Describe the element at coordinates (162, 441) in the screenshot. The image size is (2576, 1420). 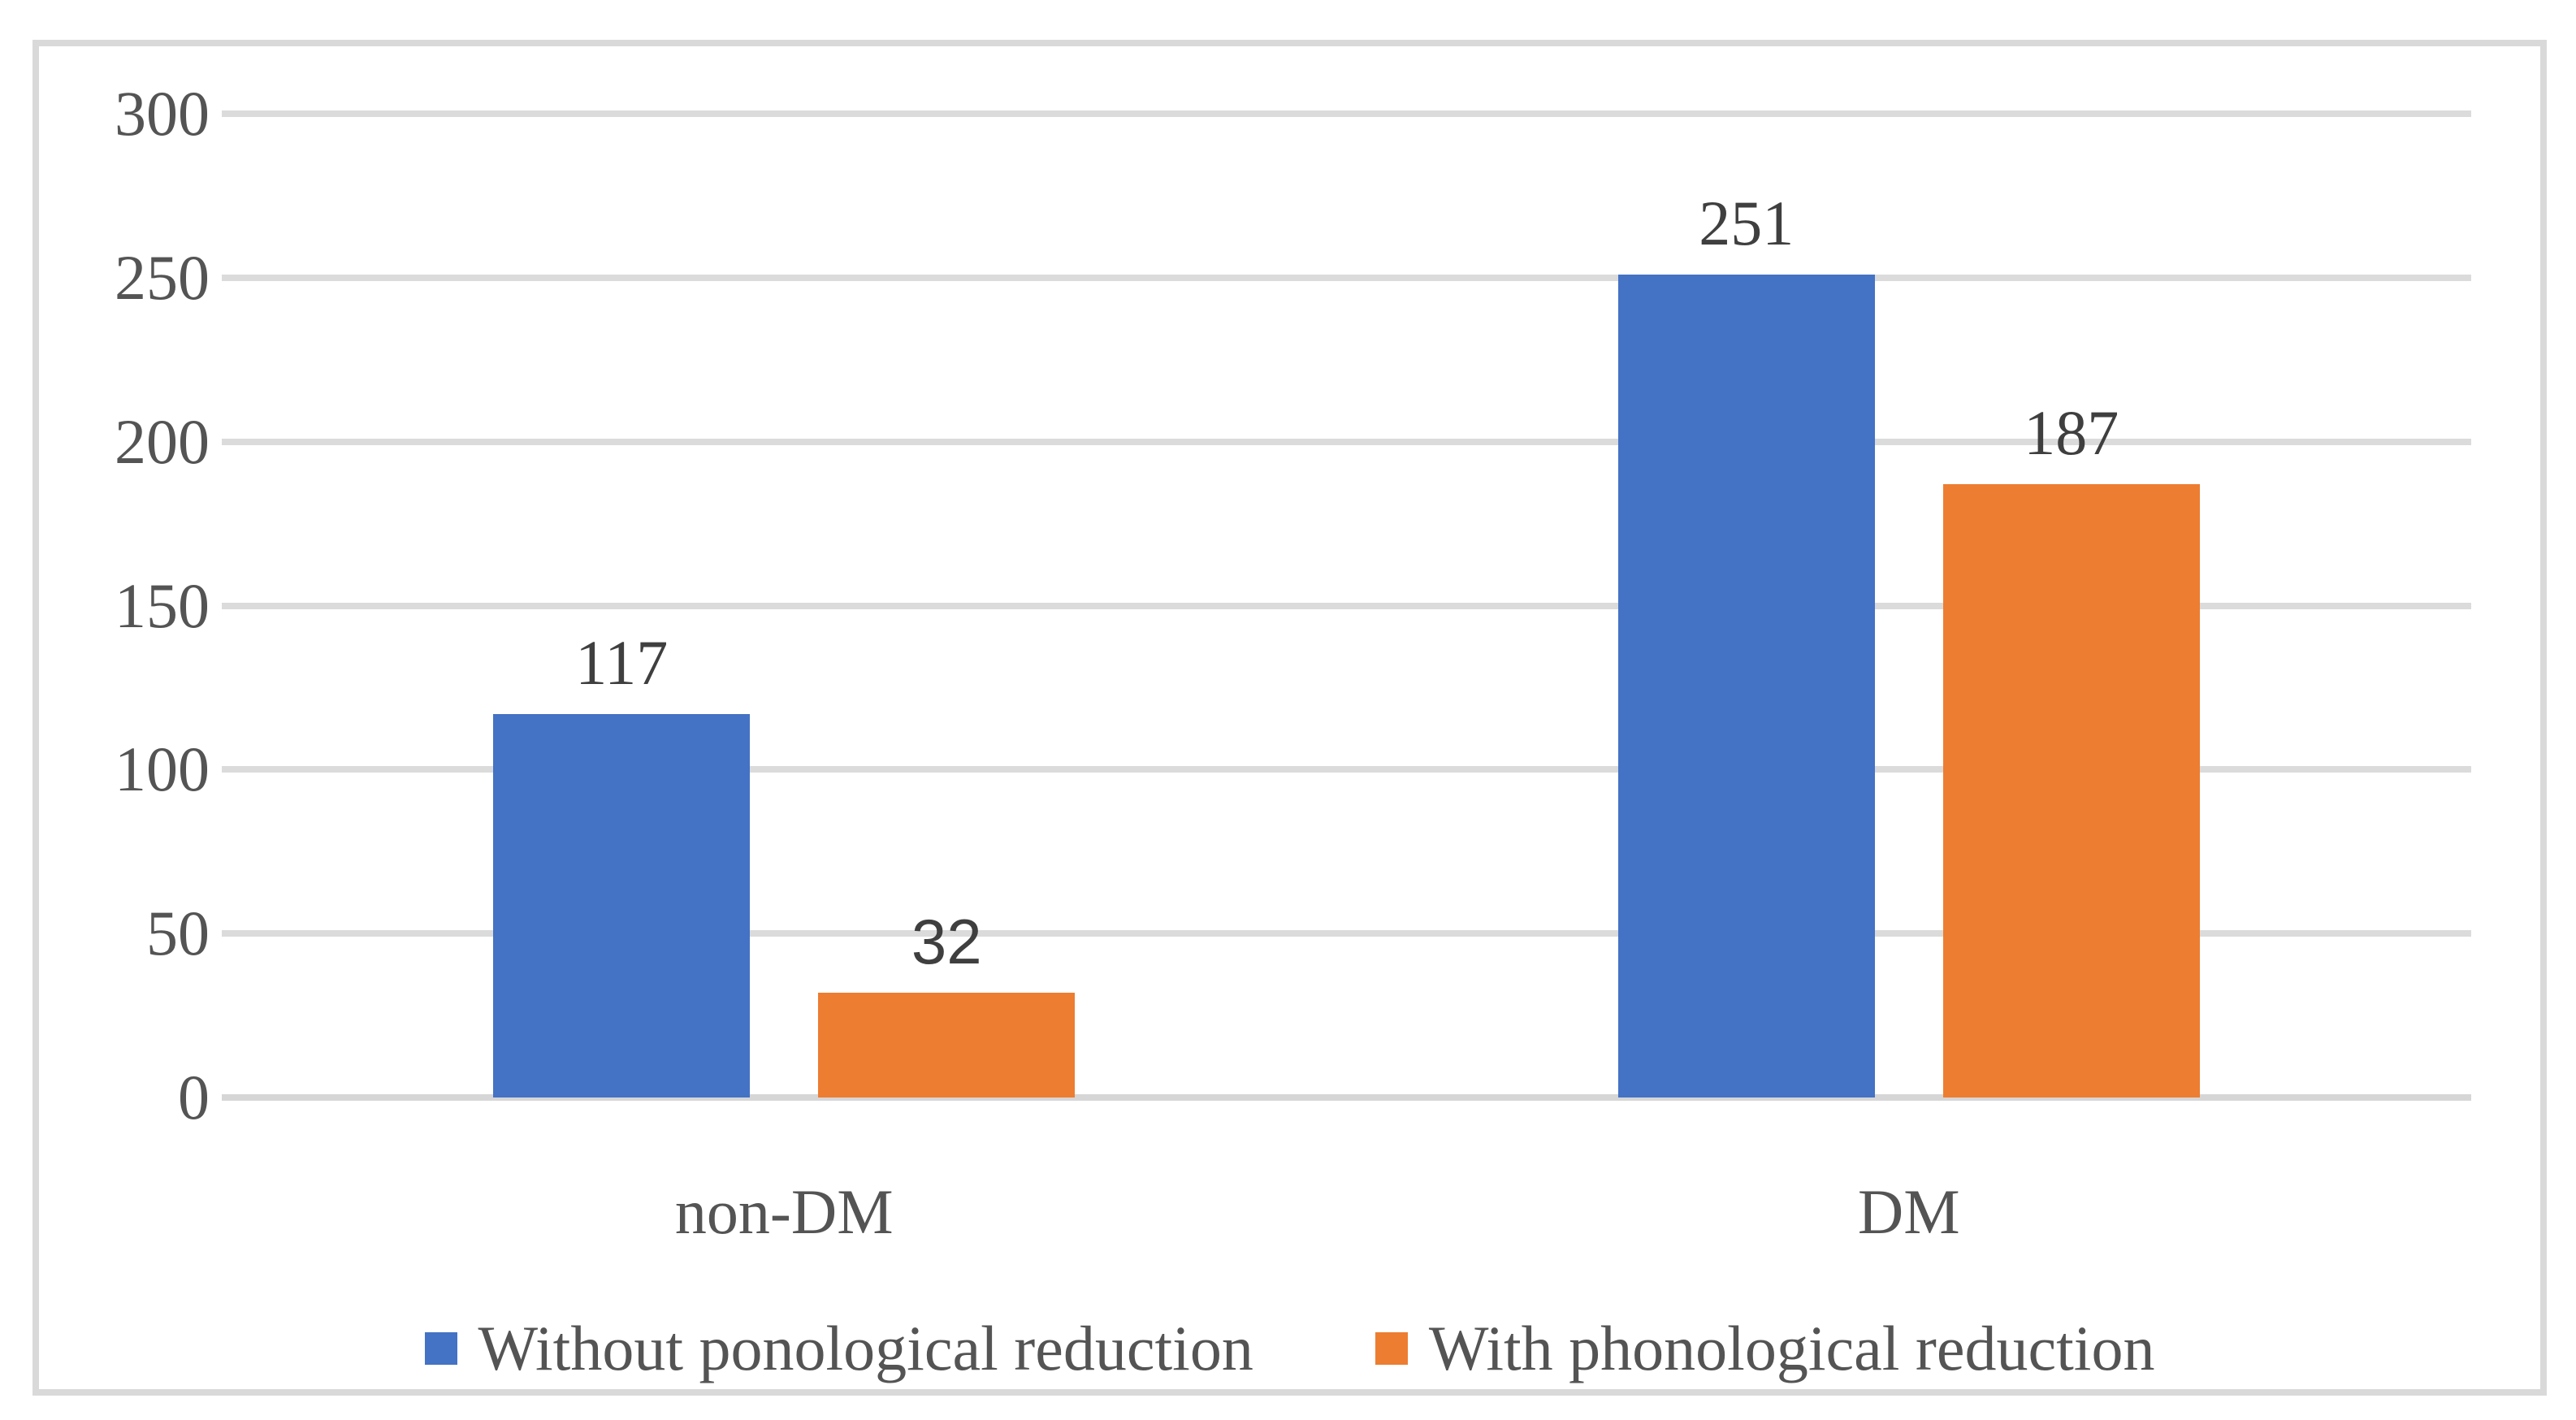
I see `y-axis-tick-label: 200` at that location.